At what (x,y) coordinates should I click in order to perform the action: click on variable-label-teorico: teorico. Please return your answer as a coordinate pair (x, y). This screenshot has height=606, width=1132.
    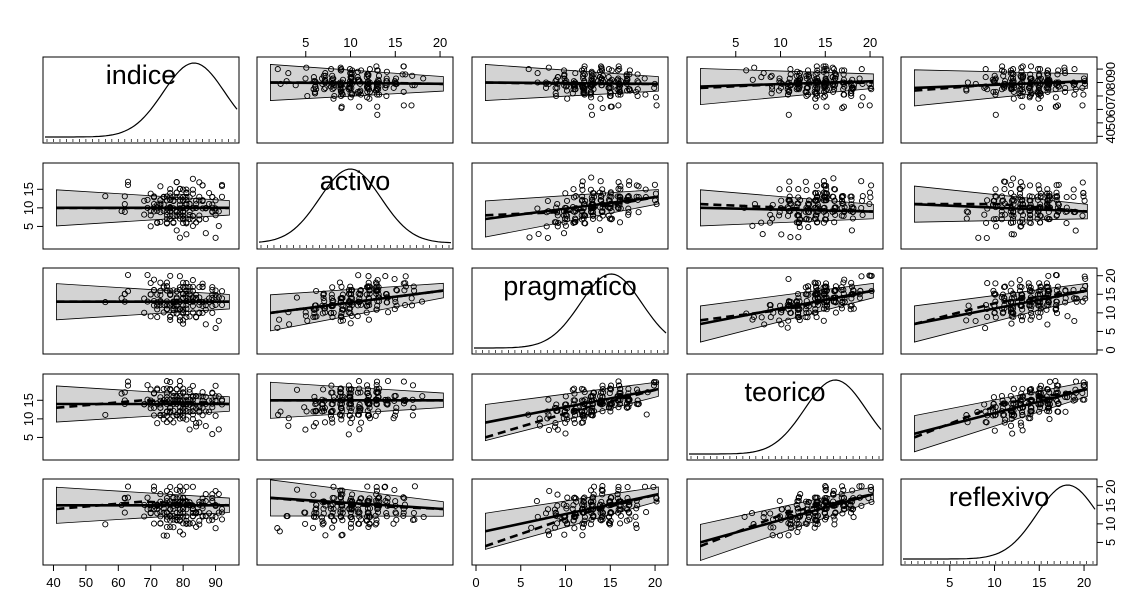
    Looking at the image, I should click on (784, 392).